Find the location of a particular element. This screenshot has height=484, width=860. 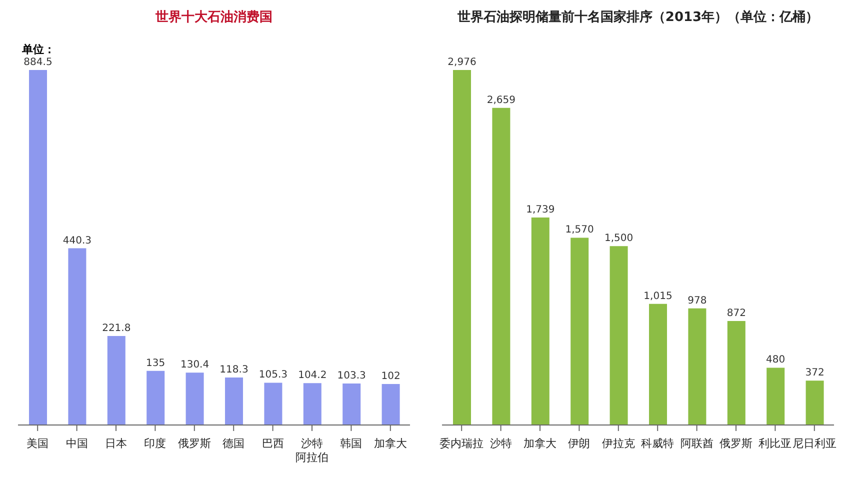

data-label: 118.3 is located at coordinates (234, 370).